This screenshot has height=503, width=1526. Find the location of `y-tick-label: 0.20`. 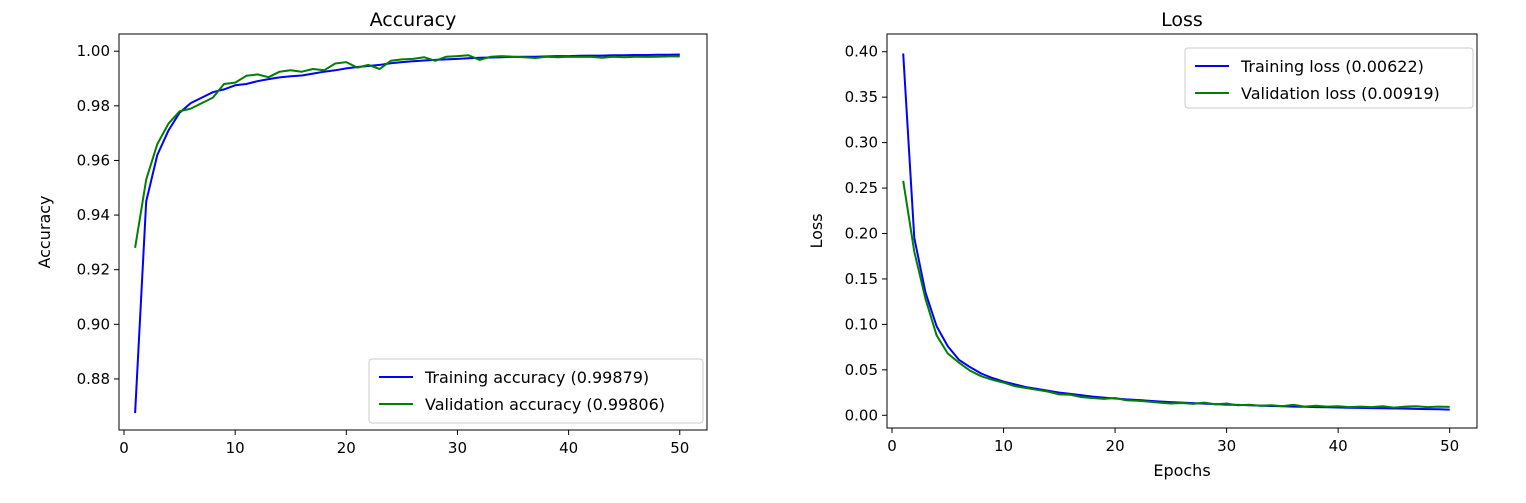

y-tick-label: 0.20 is located at coordinates (861, 233).